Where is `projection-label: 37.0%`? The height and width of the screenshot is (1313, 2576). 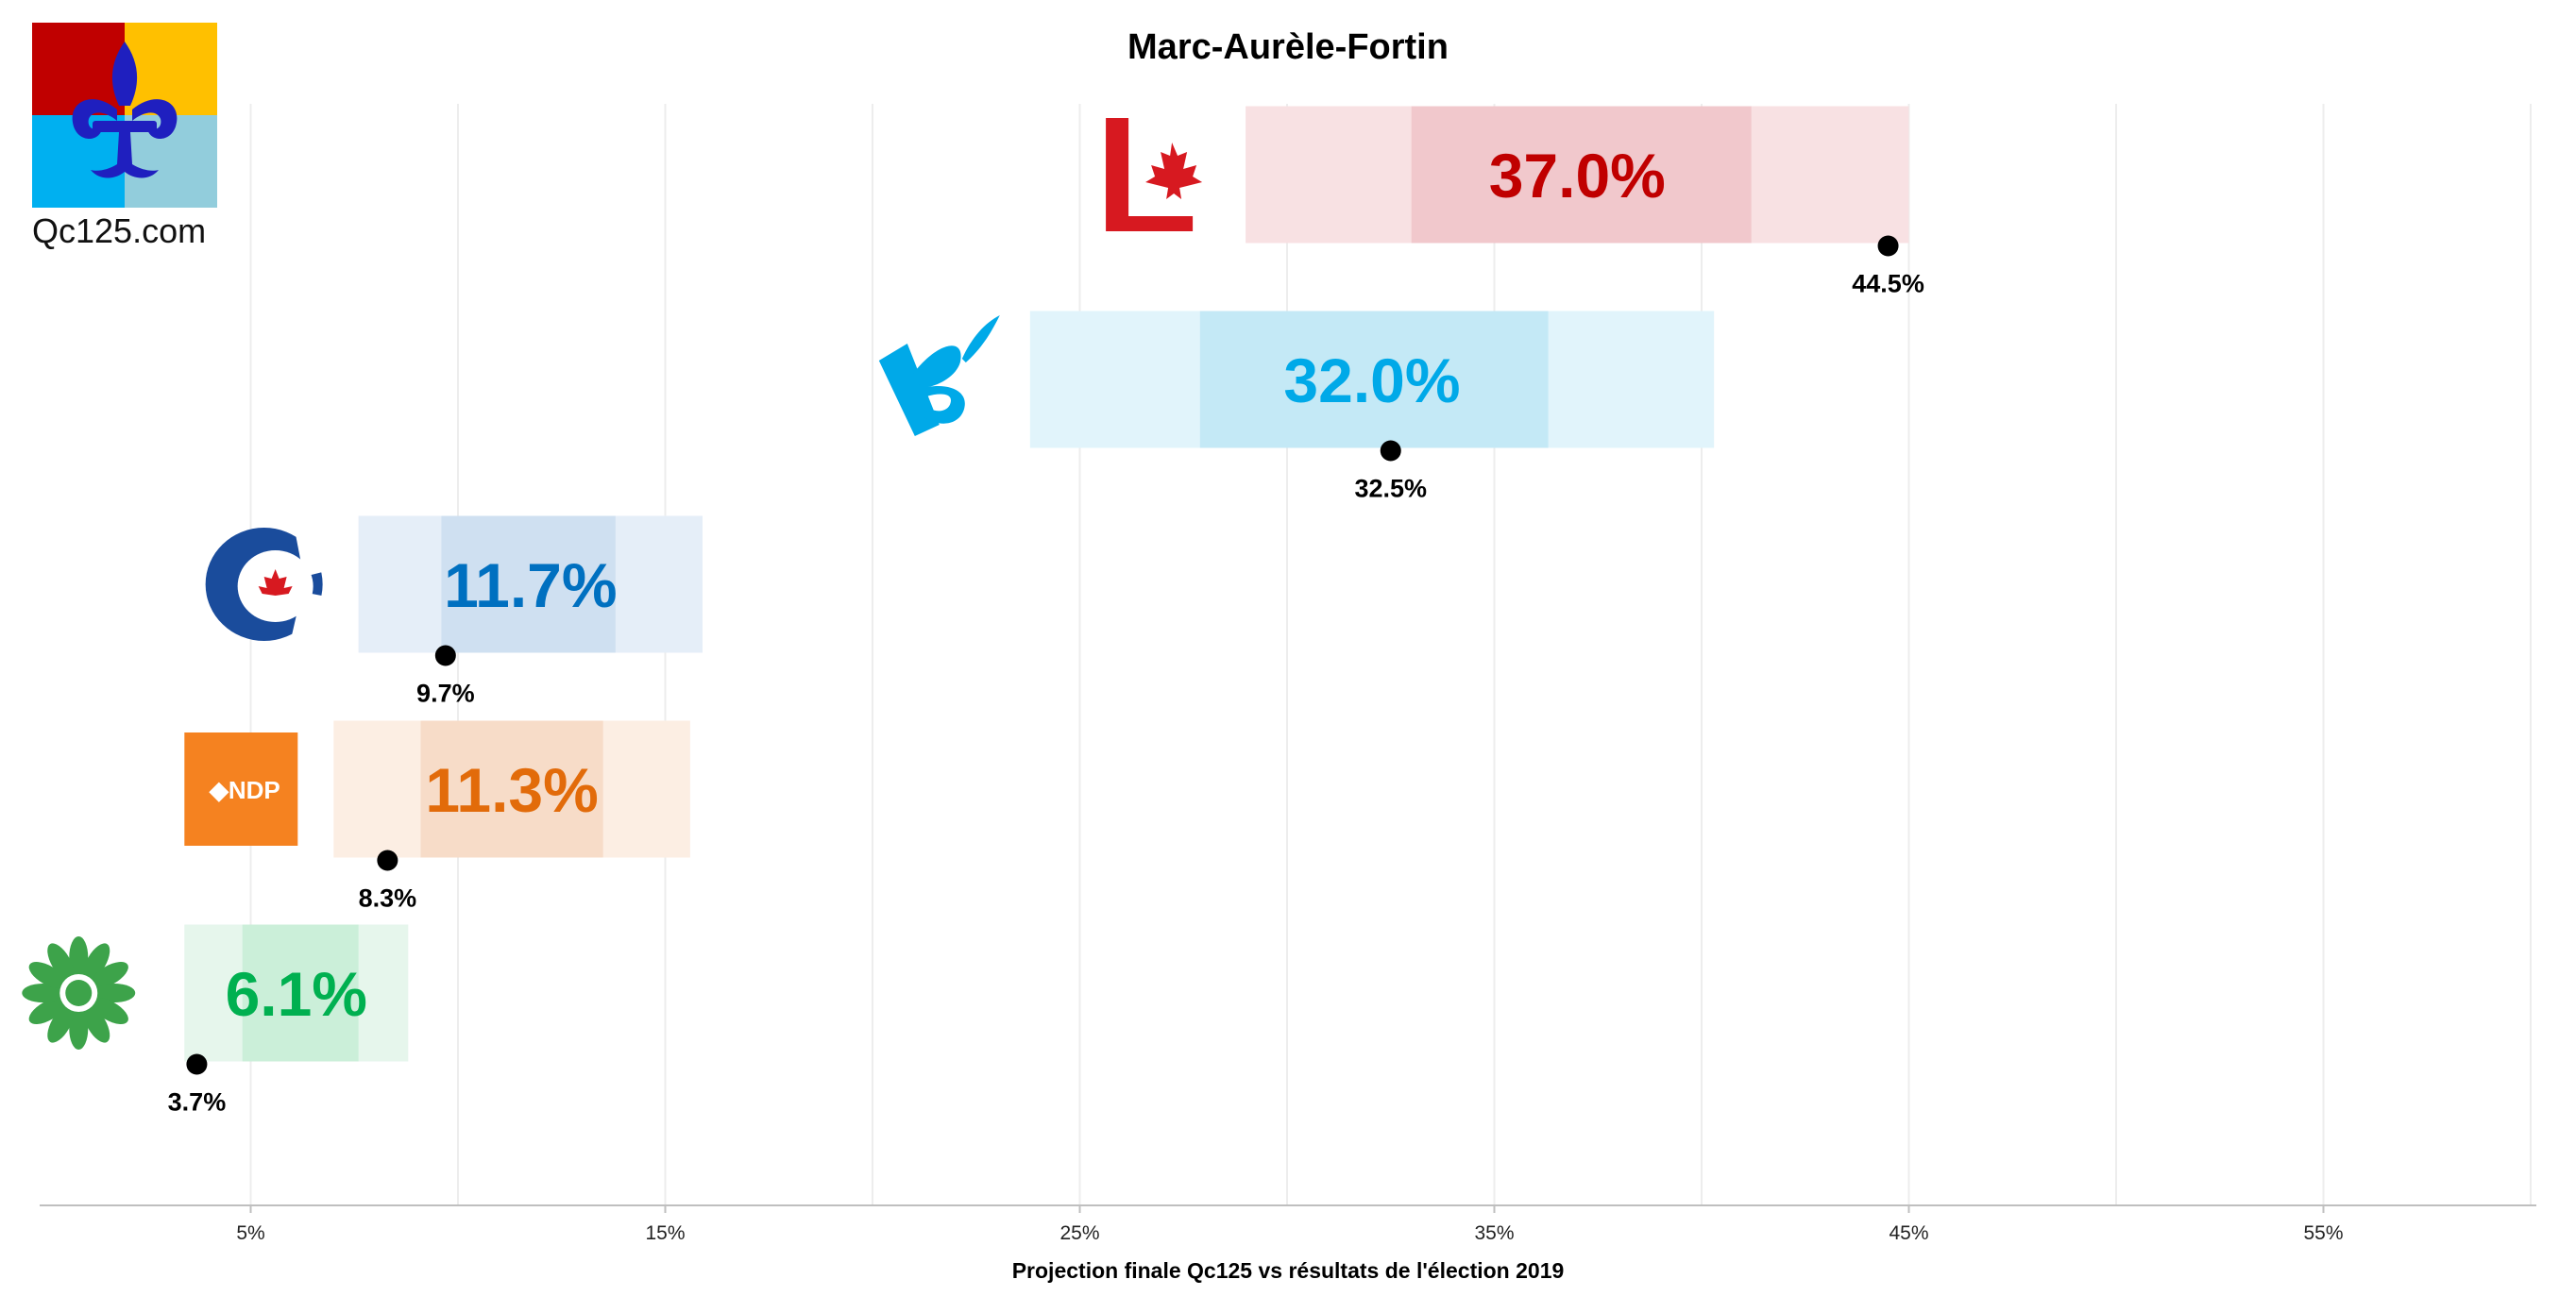
projection-label: 37.0% is located at coordinates (1577, 175).